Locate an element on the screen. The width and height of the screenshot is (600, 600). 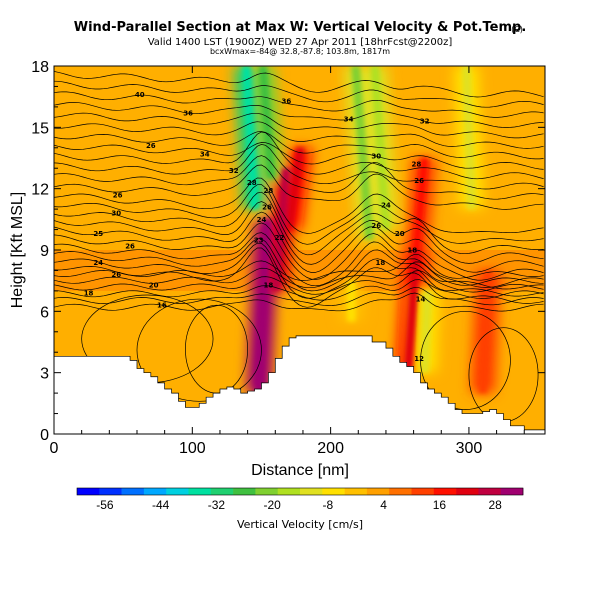
terrain-mask is located at coordinates (299, 384).